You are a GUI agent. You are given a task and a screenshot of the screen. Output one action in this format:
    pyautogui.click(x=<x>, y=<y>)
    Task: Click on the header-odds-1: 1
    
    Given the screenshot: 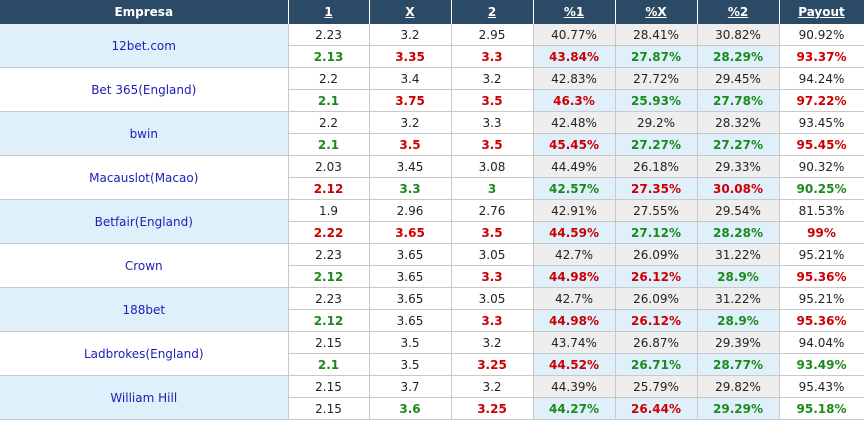 What is the action you would take?
    pyautogui.click(x=329, y=12)
    